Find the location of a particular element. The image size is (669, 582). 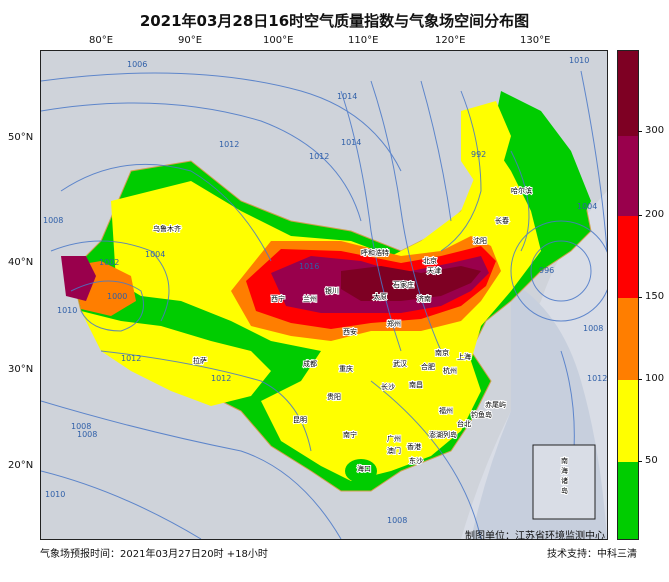

city-label: 重庆 is located at coordinates (346, 368).